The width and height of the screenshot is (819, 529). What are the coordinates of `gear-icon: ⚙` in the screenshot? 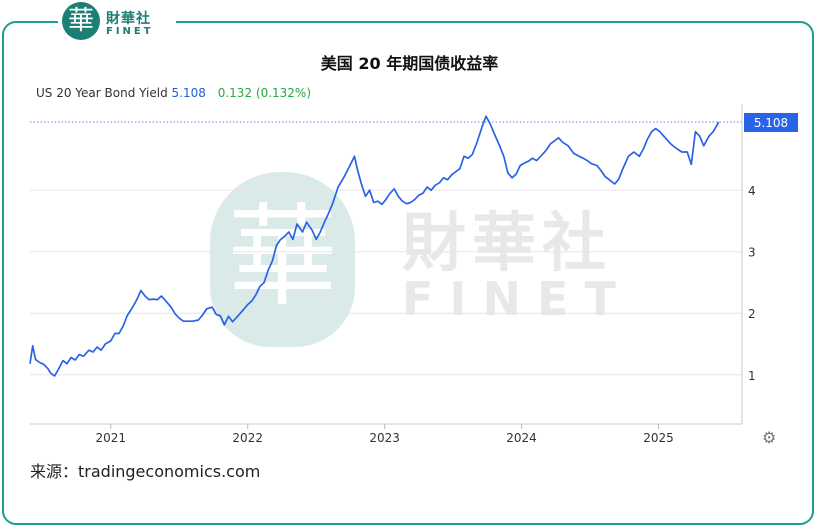 It's located at (769, 437).